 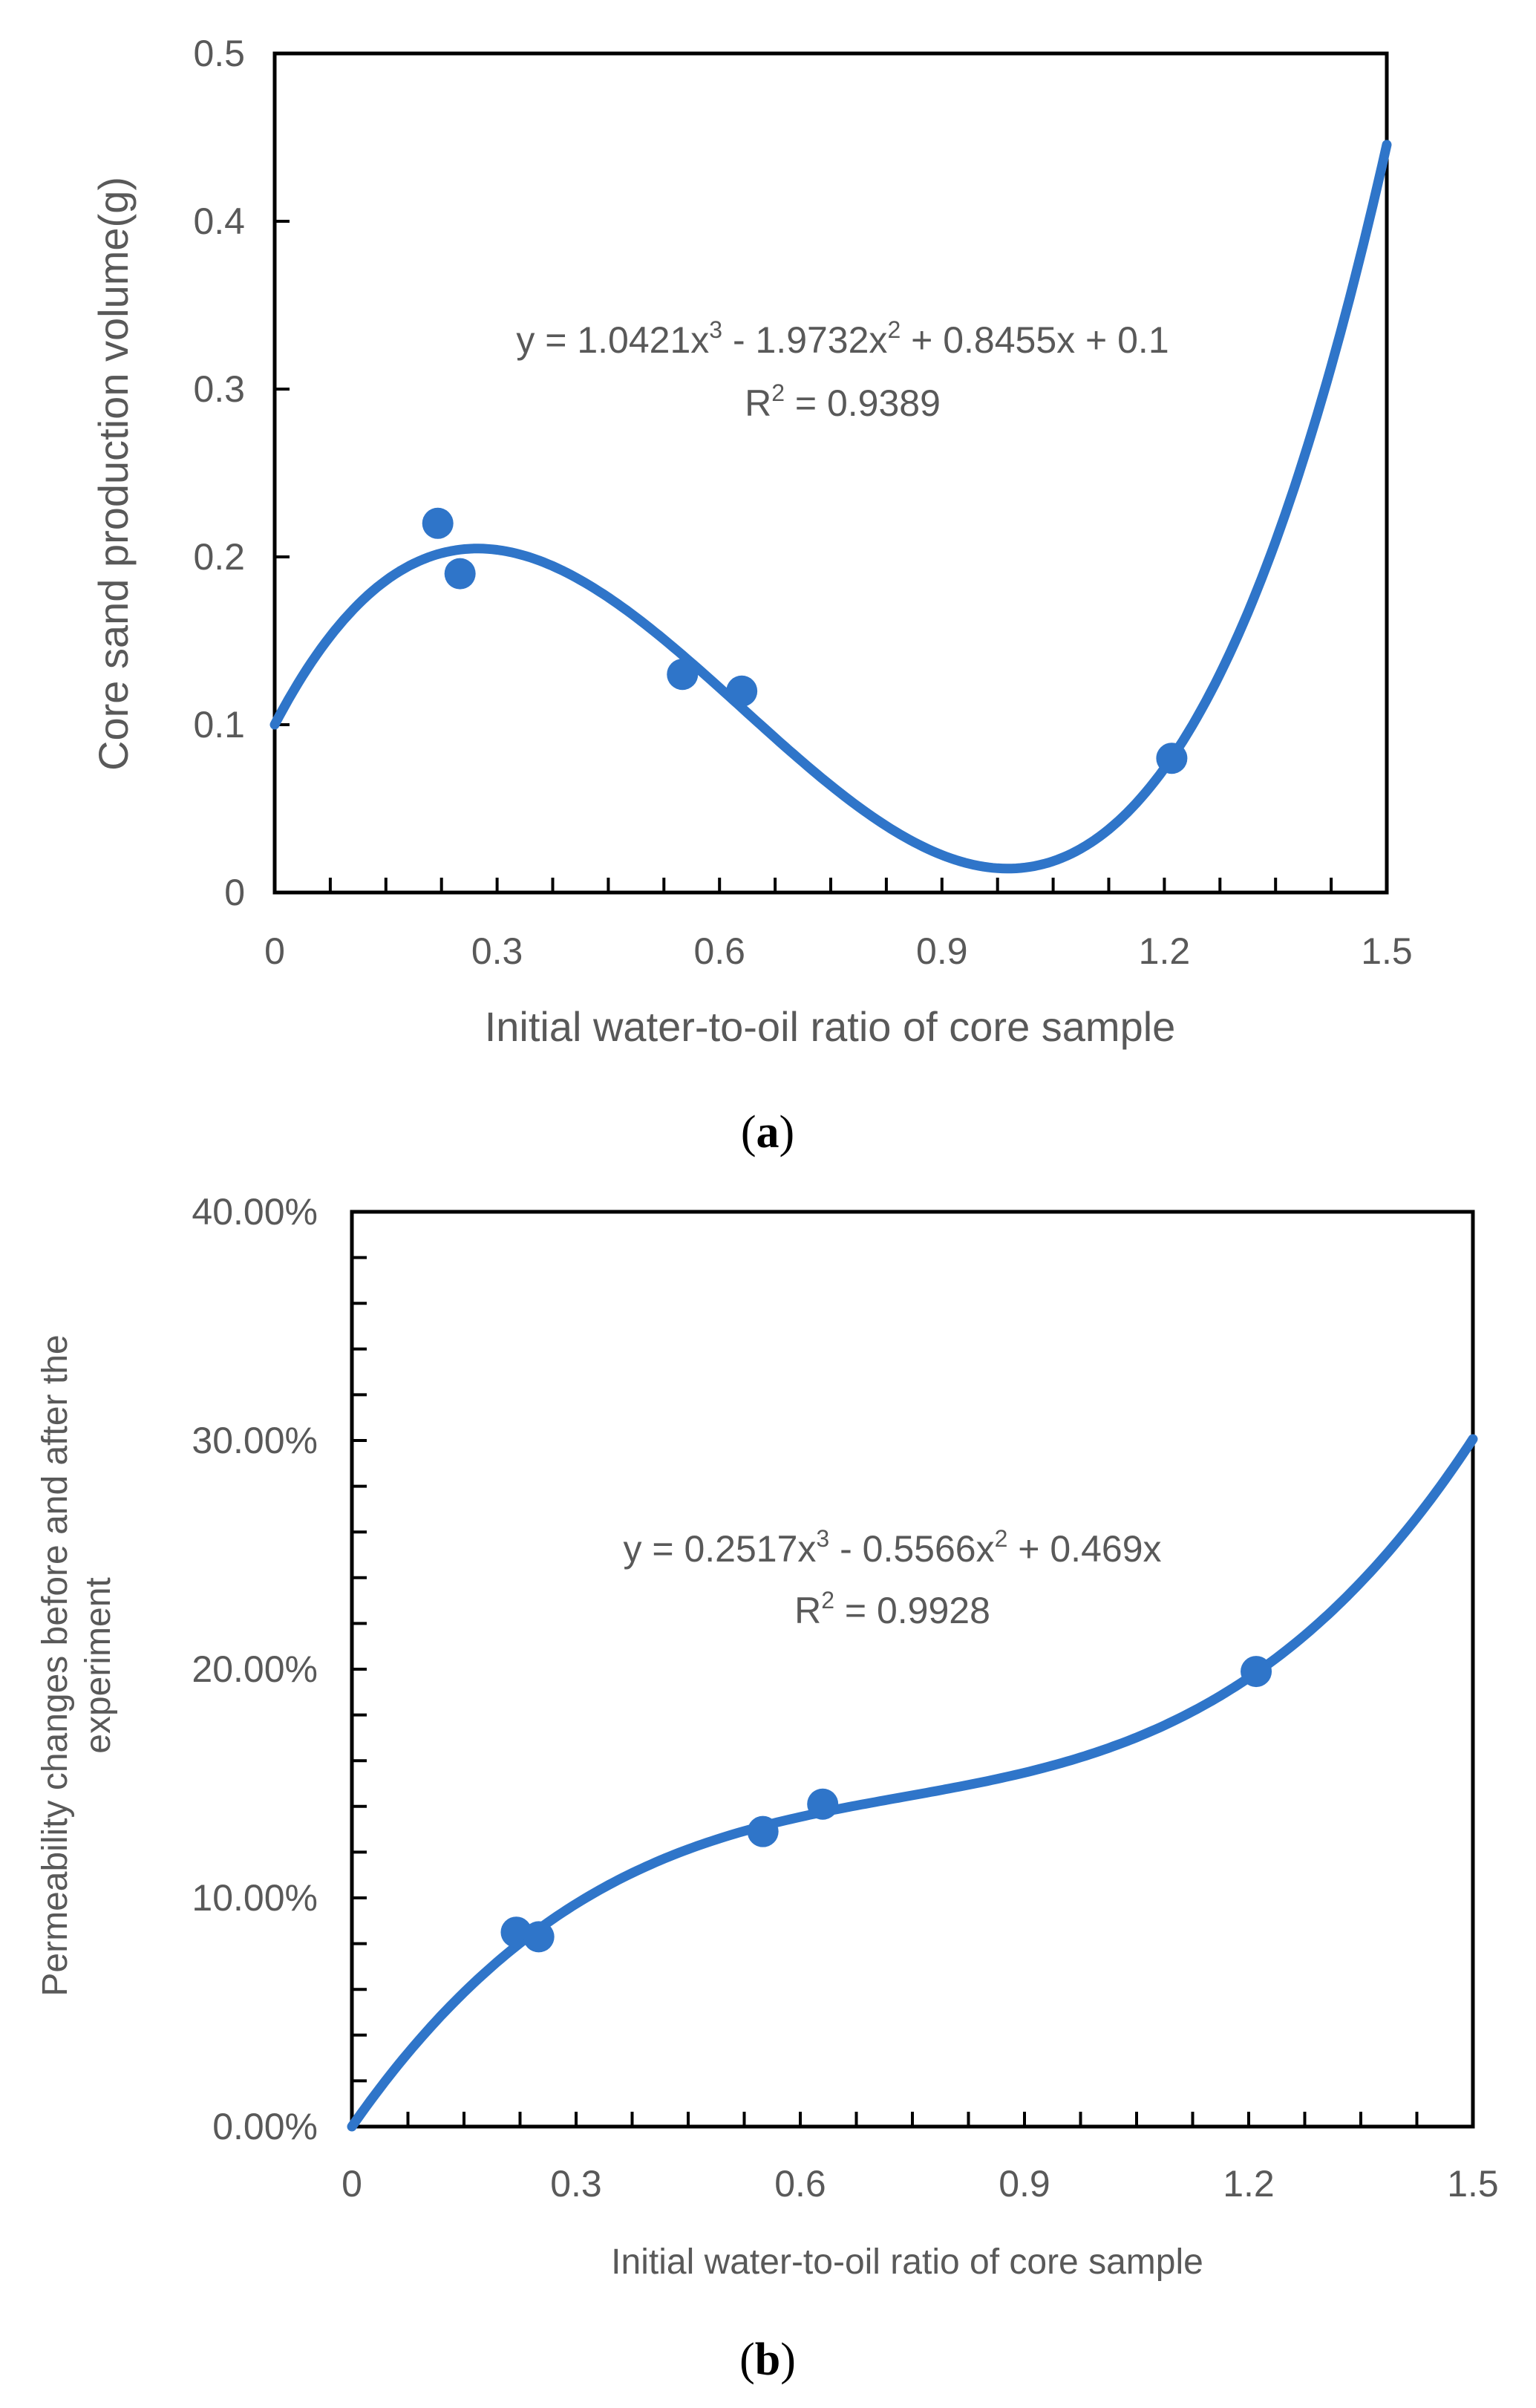 I want to click on y-tick-label: 0.00%, so click(x=265, y=2126).